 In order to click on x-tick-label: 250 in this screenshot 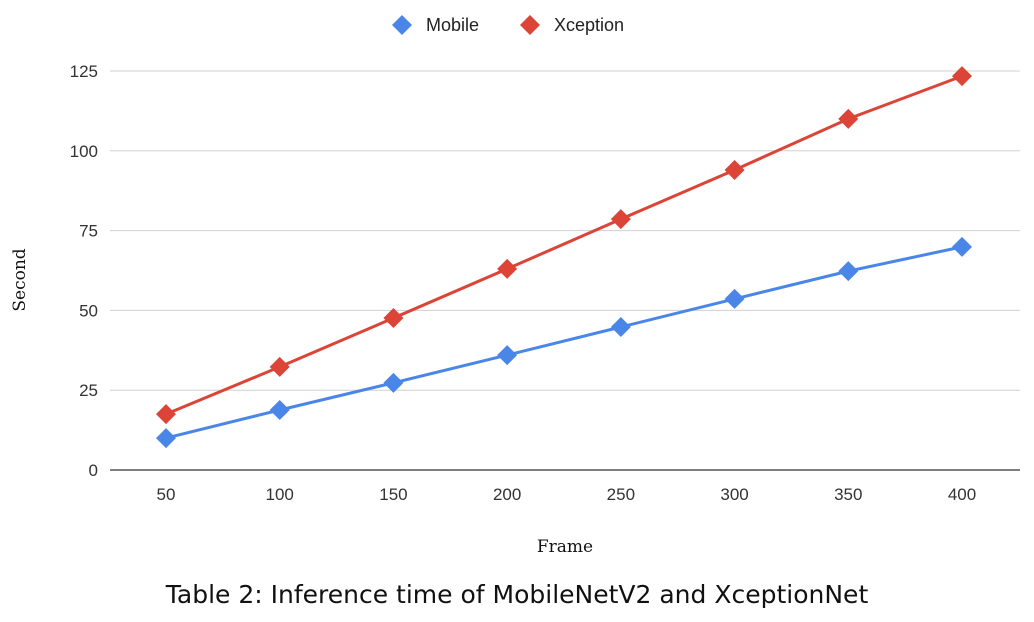, I will do `click(621, 494)`.